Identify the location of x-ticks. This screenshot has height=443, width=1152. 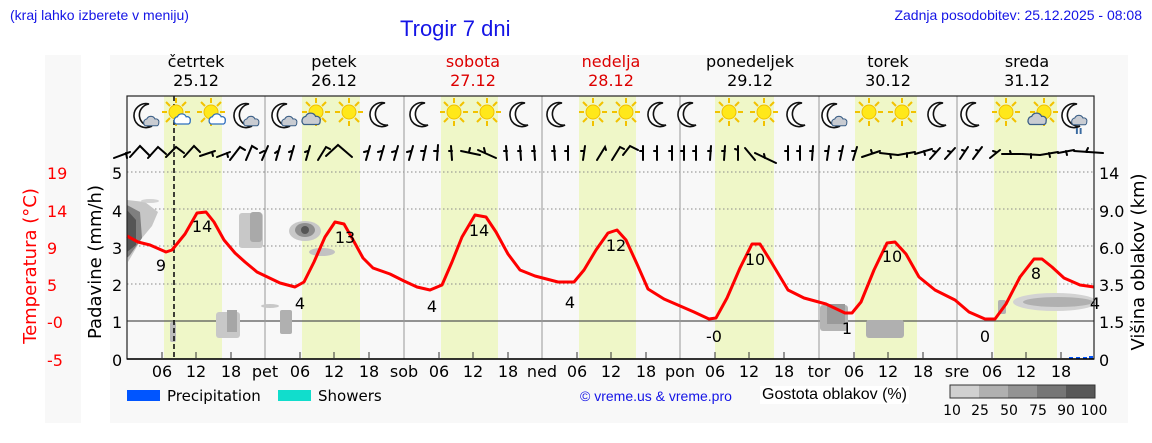
(611, 355).